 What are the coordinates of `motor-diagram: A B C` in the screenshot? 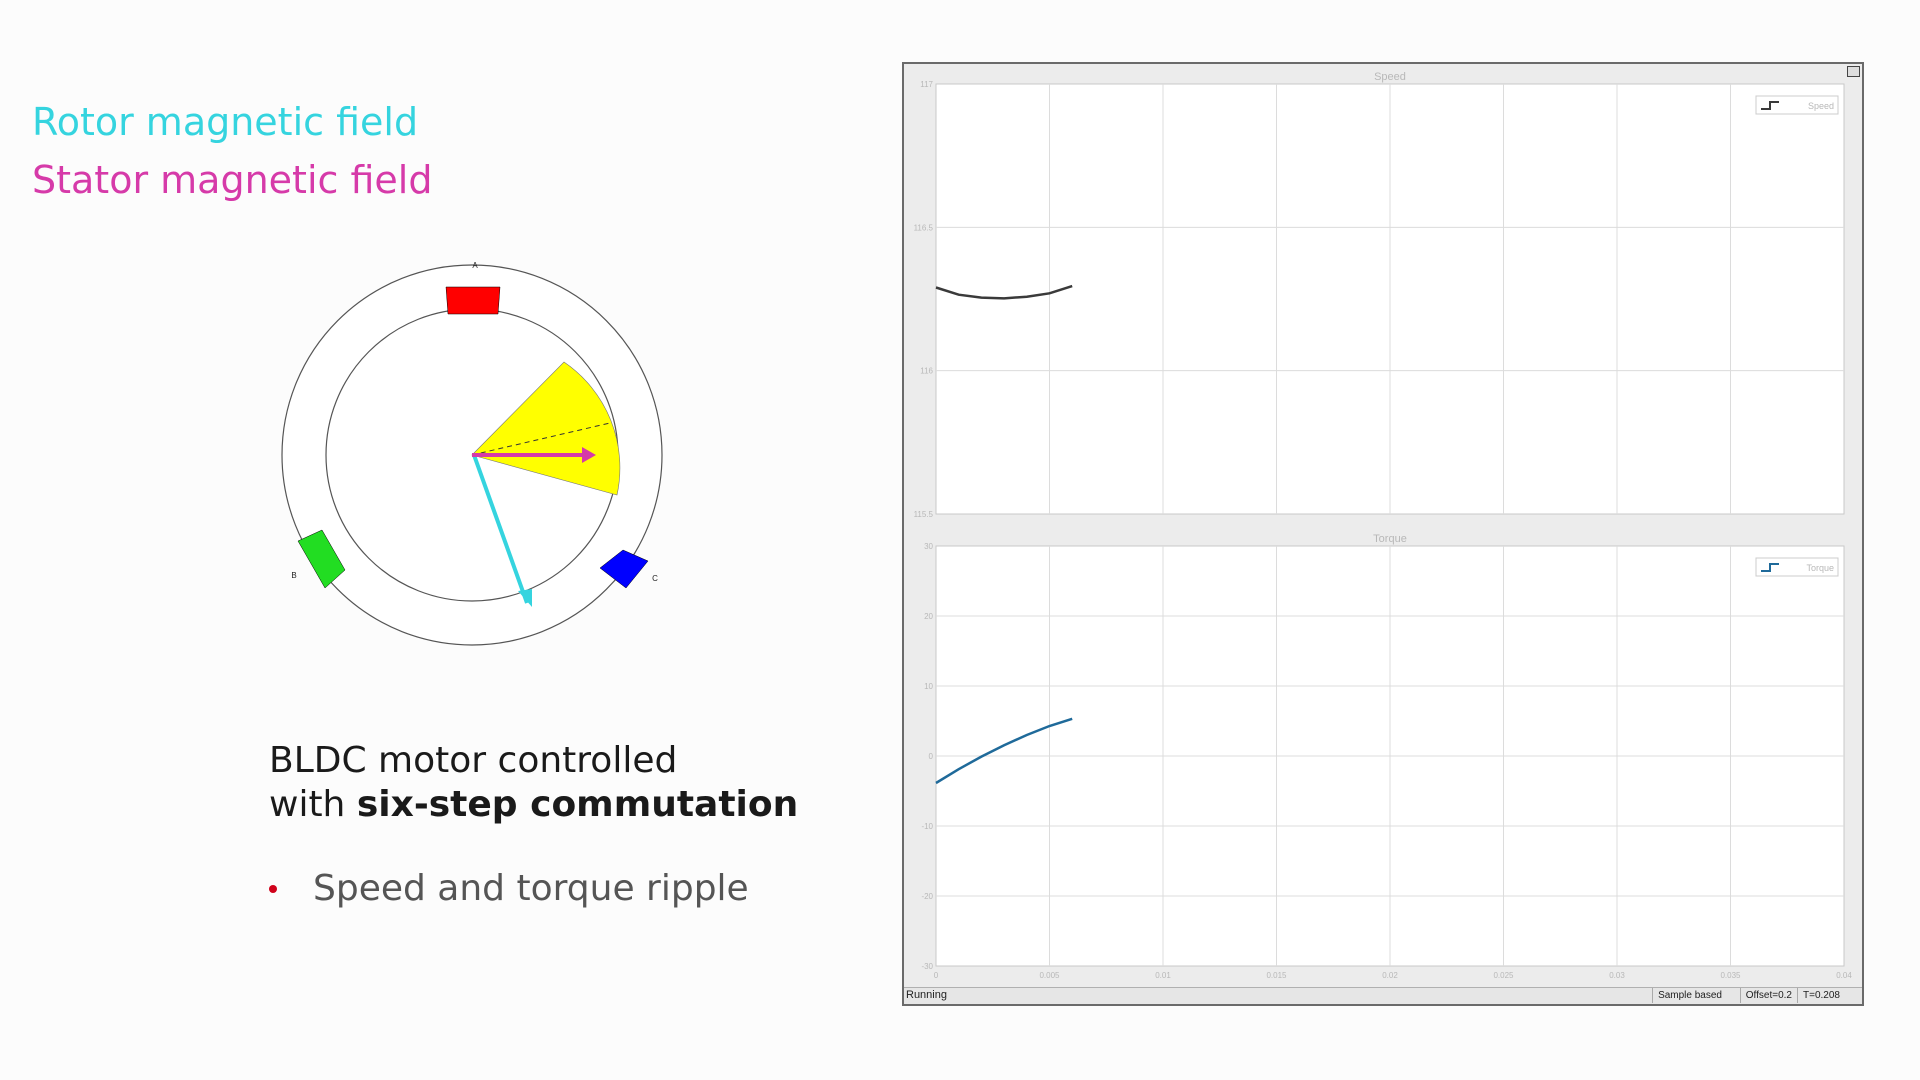 It's located at (472, 453).